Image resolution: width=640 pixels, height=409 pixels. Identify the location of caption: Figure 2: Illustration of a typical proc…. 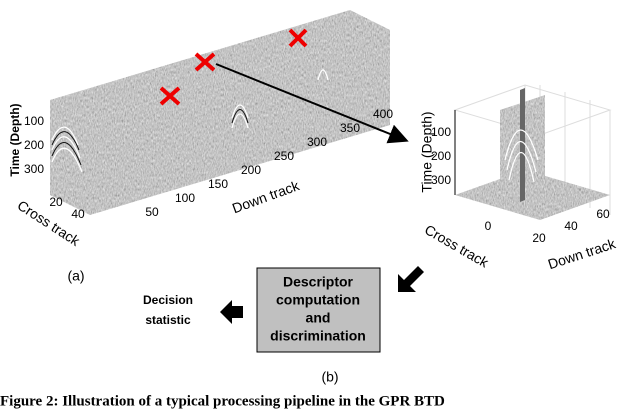
(222, 401).